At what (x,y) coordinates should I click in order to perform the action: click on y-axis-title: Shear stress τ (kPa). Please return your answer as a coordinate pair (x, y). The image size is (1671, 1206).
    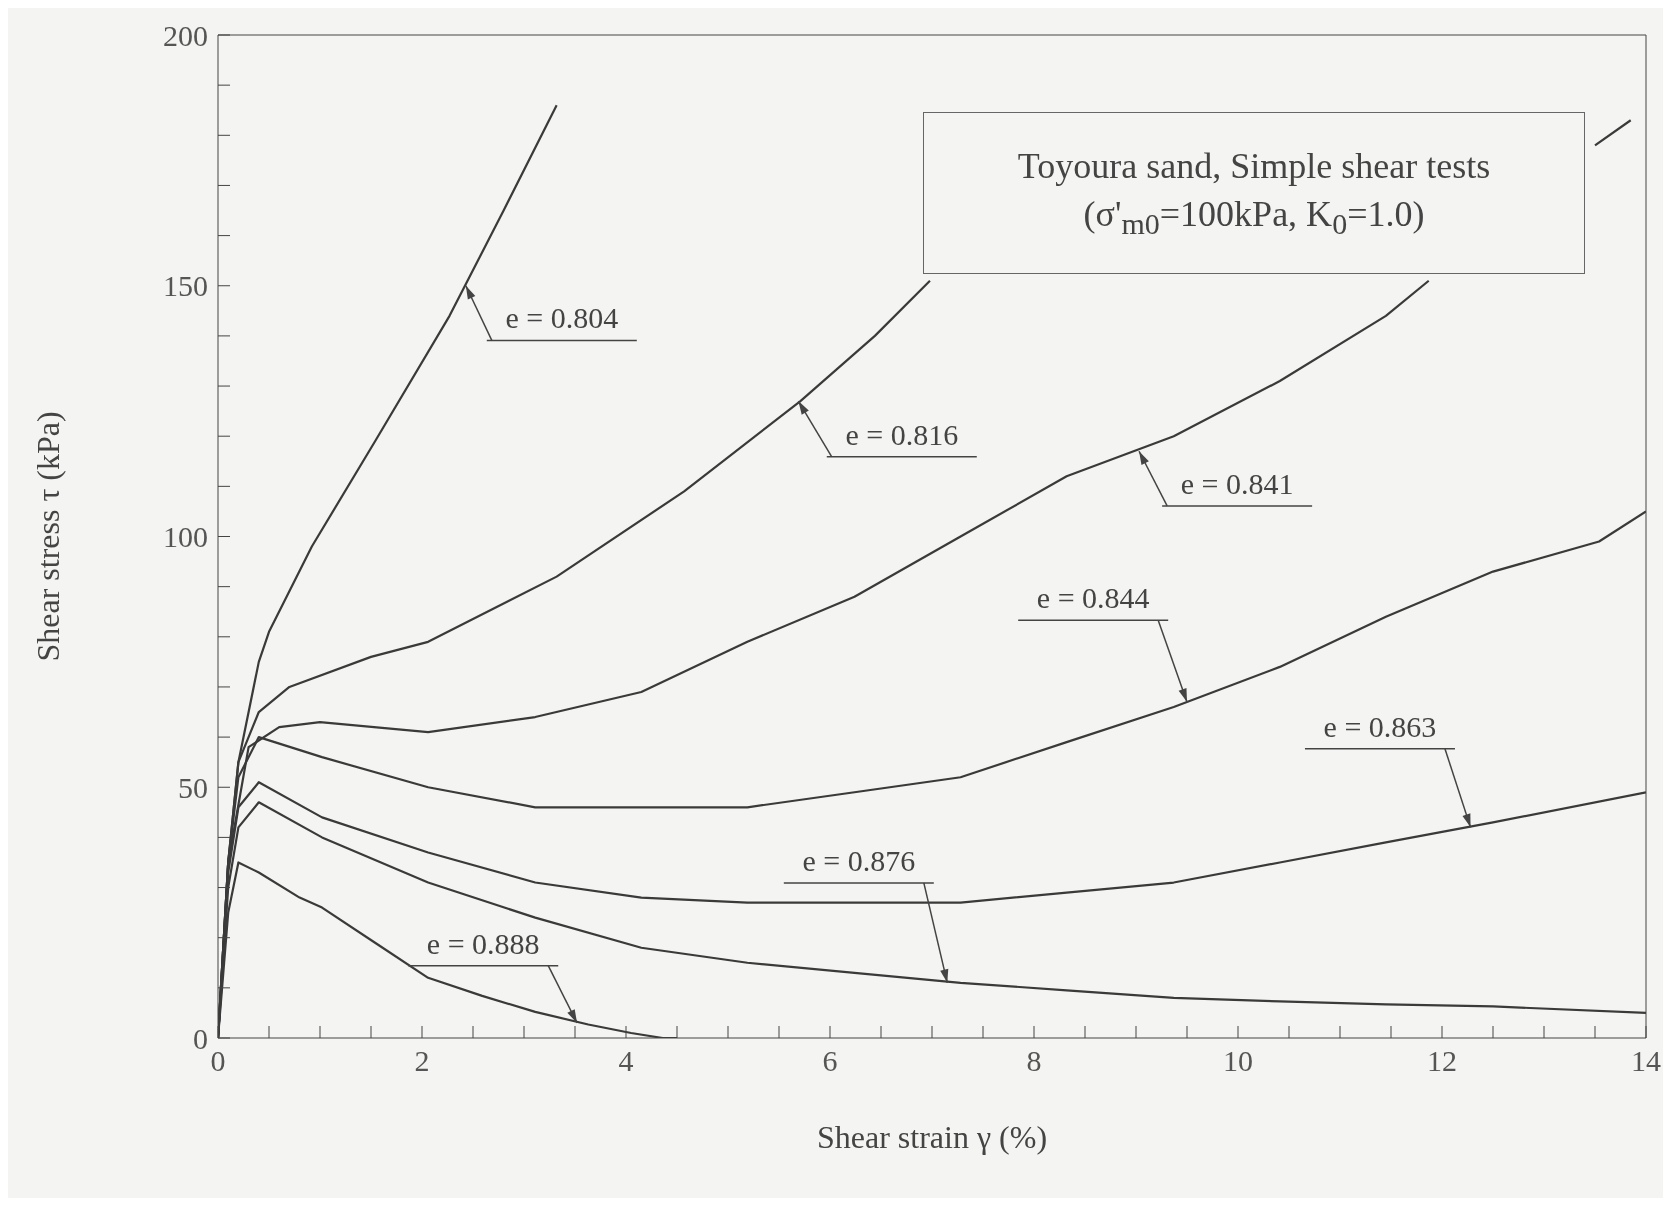
    Looking at the image, I should click on (48, 536).